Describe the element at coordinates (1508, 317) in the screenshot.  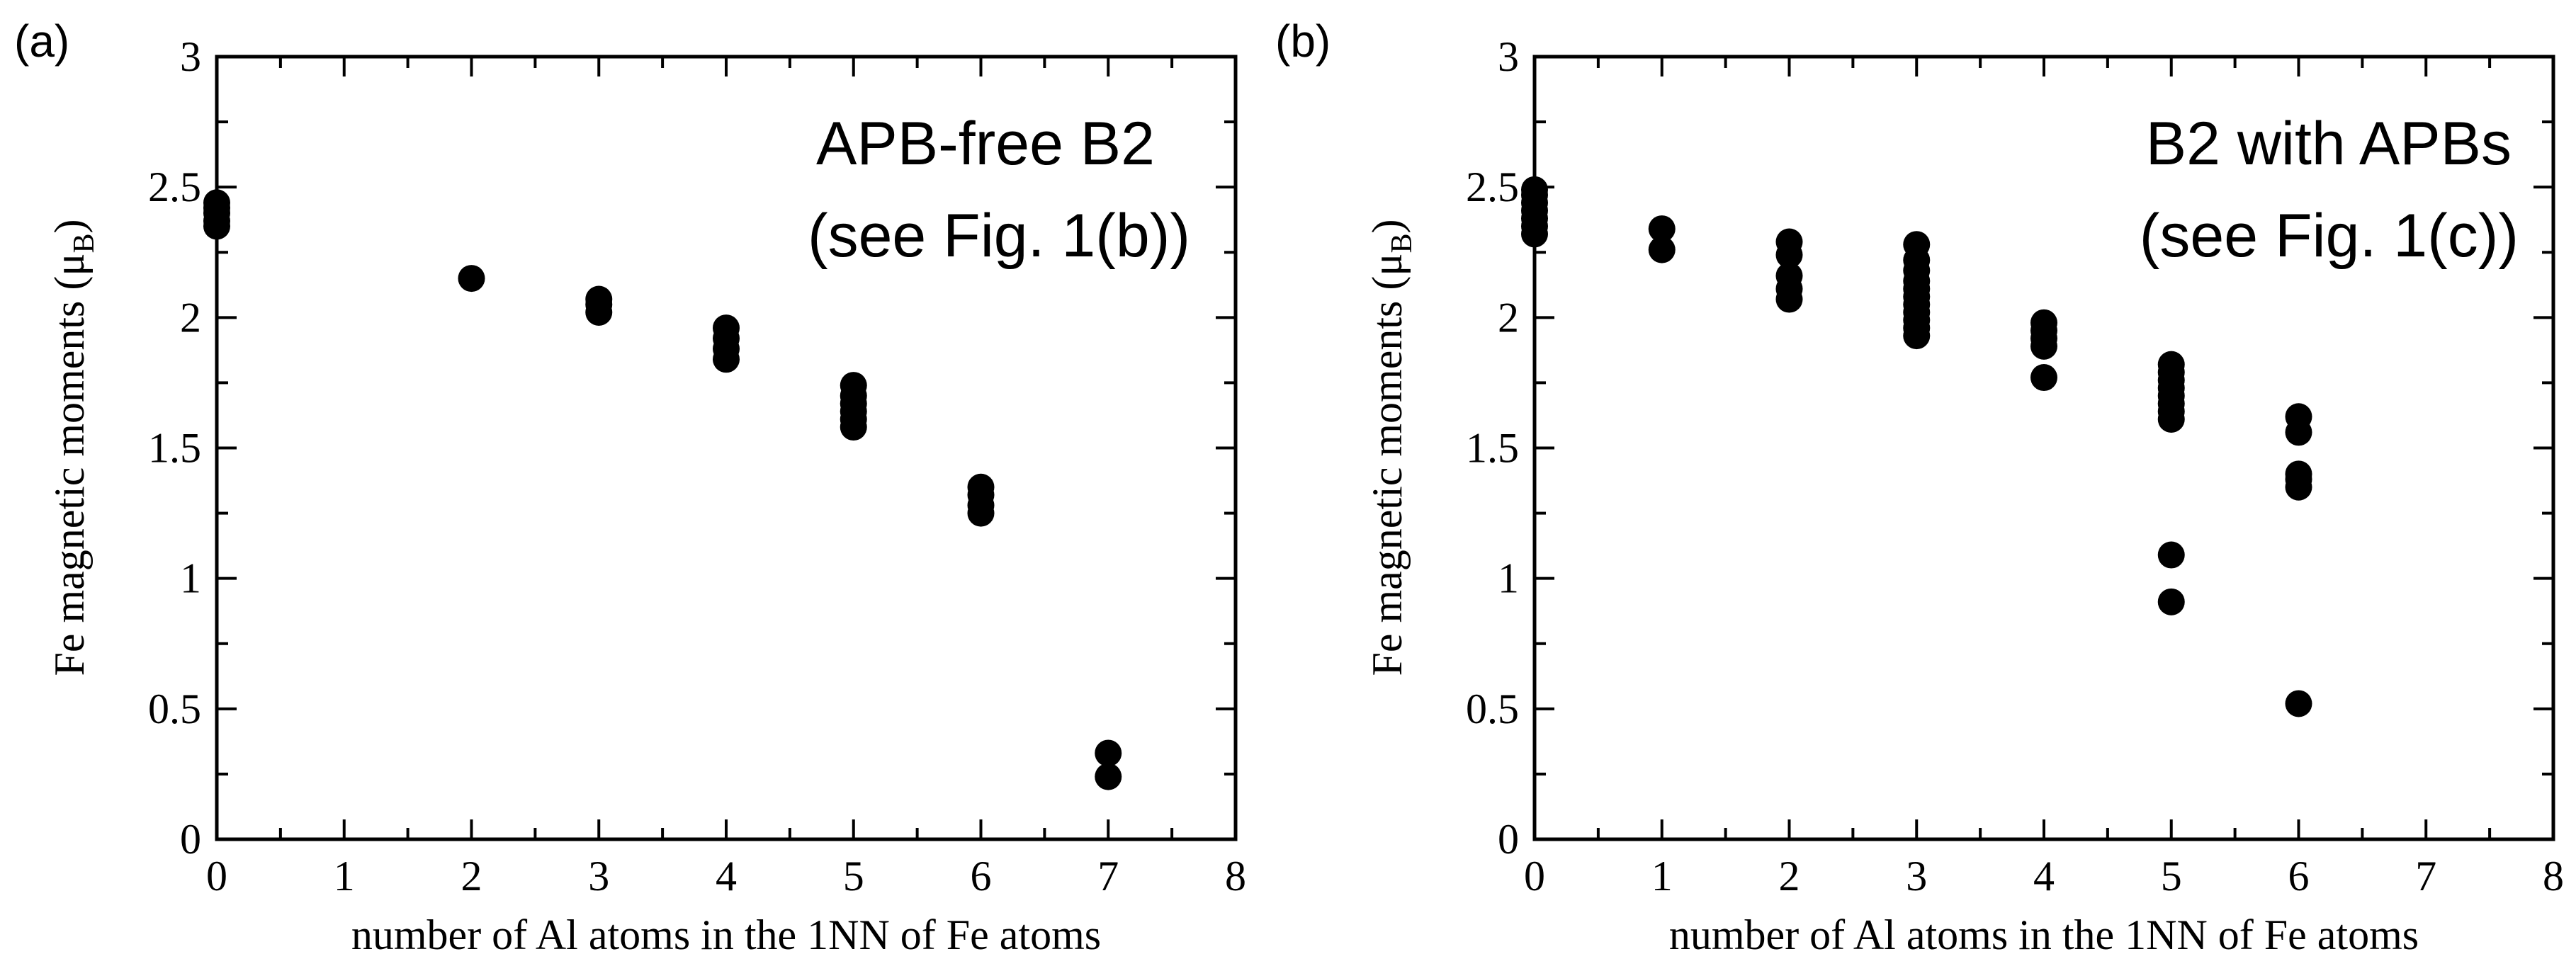
I see `y-tick-label-b: 2` at that location.